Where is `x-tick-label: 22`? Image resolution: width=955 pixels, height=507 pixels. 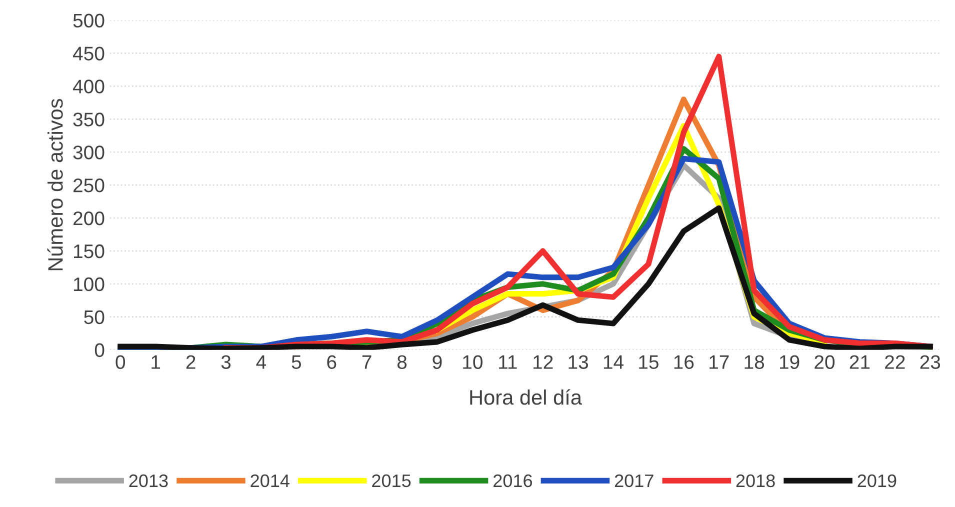 x-tick-label: 22 is located at coordinates (895, 362).